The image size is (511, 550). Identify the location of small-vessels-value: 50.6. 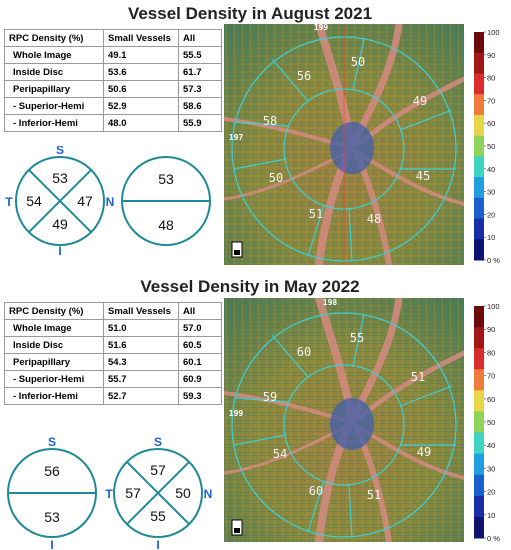
(141, 89).